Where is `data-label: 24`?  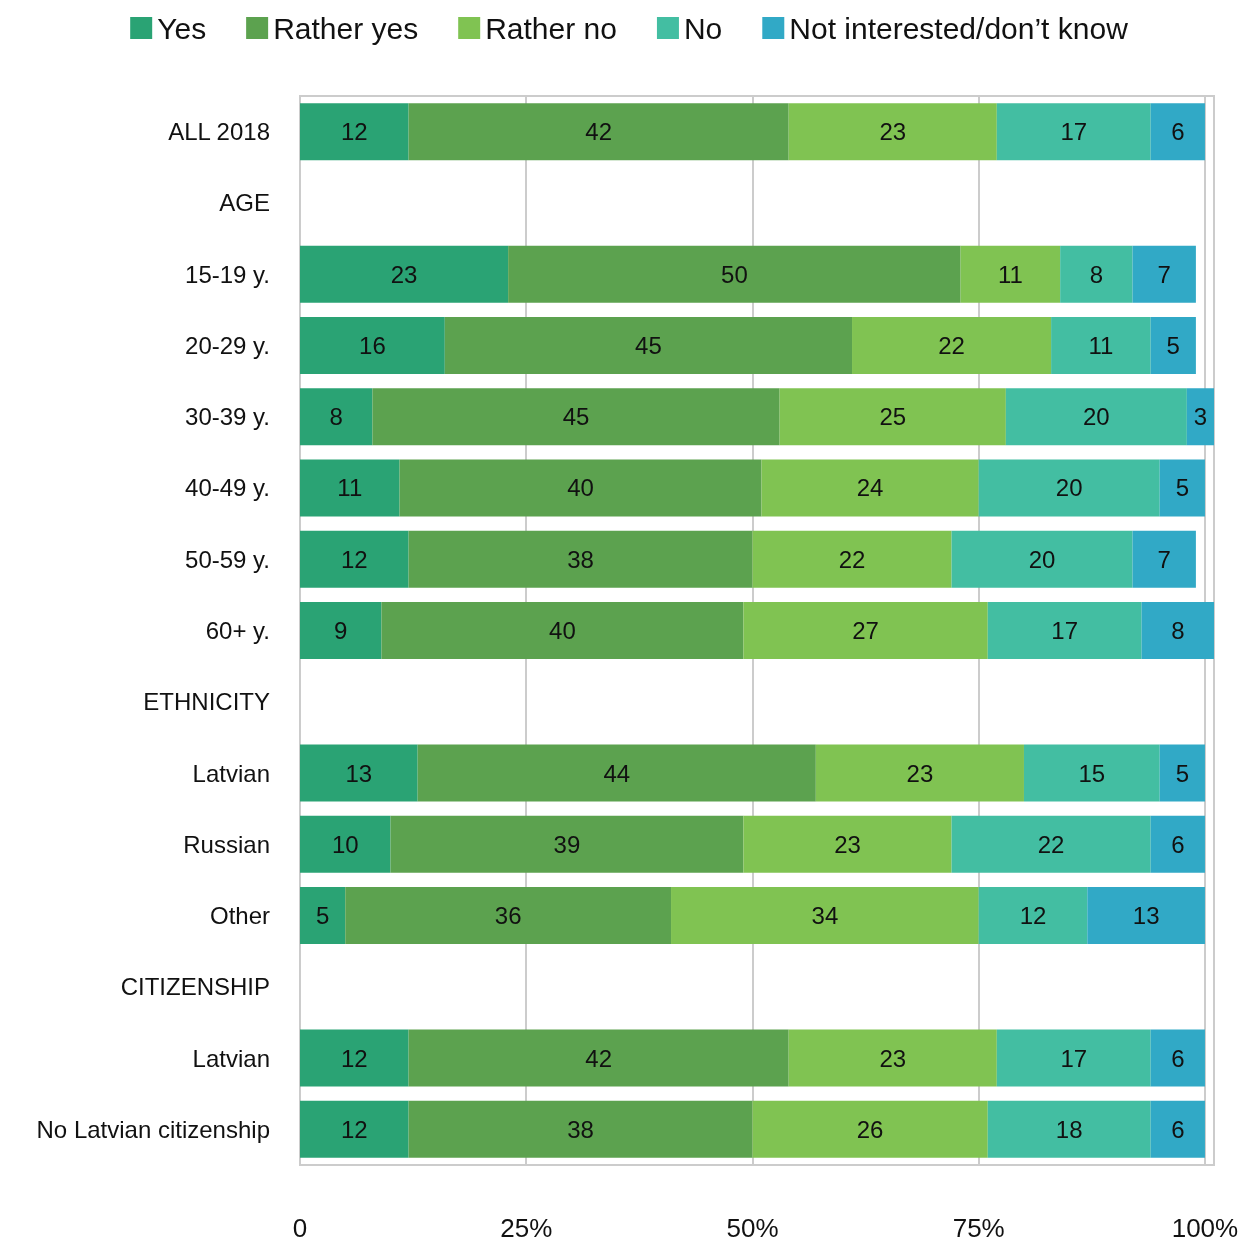
data-label: 24 is located at coordinates (870, 488).